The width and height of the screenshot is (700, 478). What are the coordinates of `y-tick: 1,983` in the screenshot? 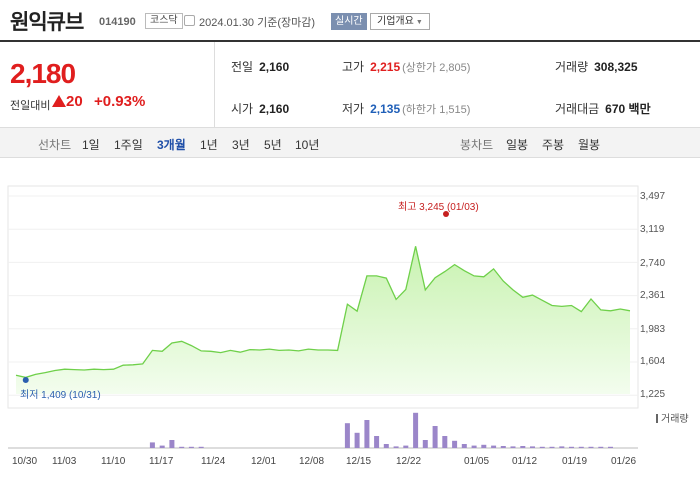 It's located at (653, 329).